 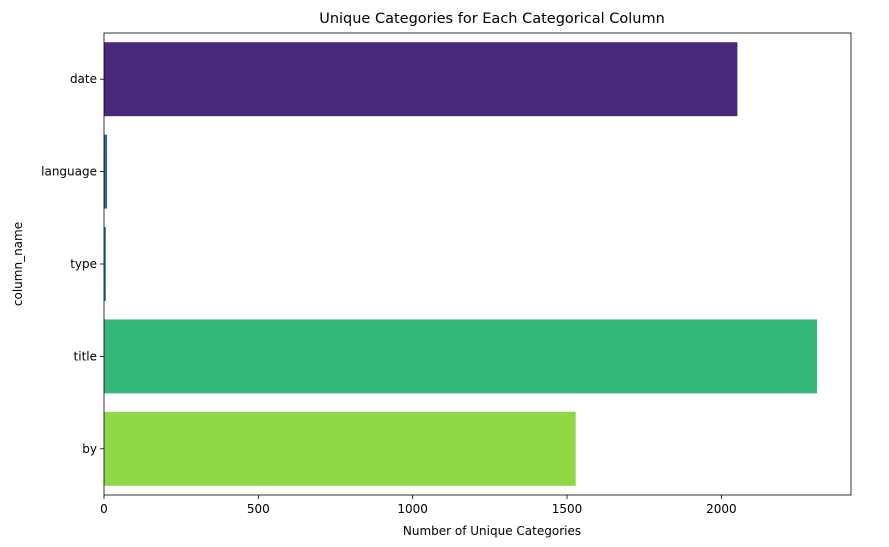 What do you see at coordinates (340, 448) in the screenshot?
I see `bar-by` at bounding box center [340, 448].